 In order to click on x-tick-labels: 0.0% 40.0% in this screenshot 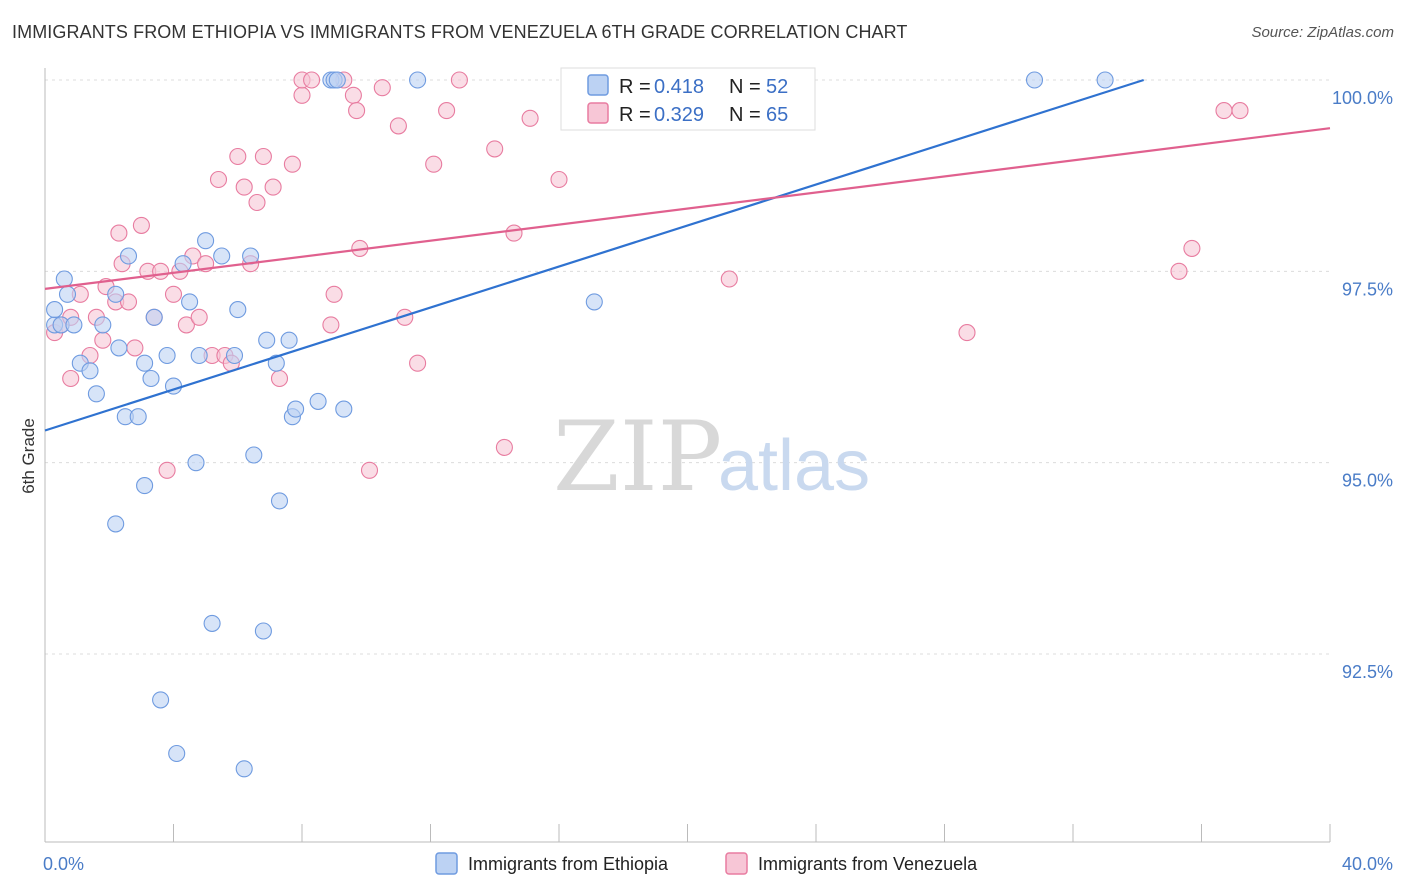, I will do `click(718, 864)`.